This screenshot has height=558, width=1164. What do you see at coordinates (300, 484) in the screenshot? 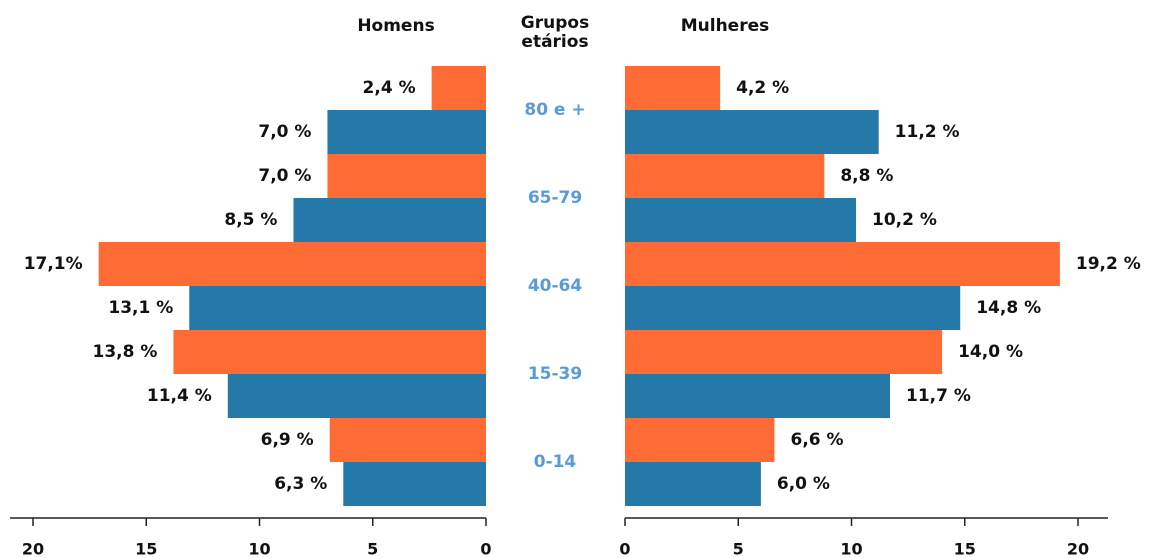
I see `value-label: 6,3 %` at bounding box center [300, 484].